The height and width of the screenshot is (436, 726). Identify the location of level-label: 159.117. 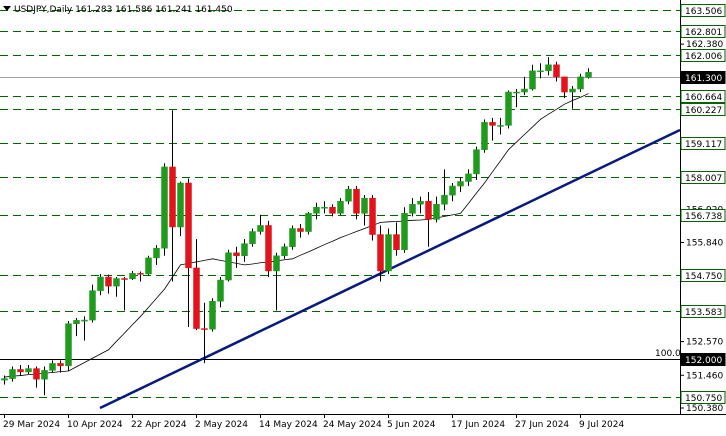
(703, 145).